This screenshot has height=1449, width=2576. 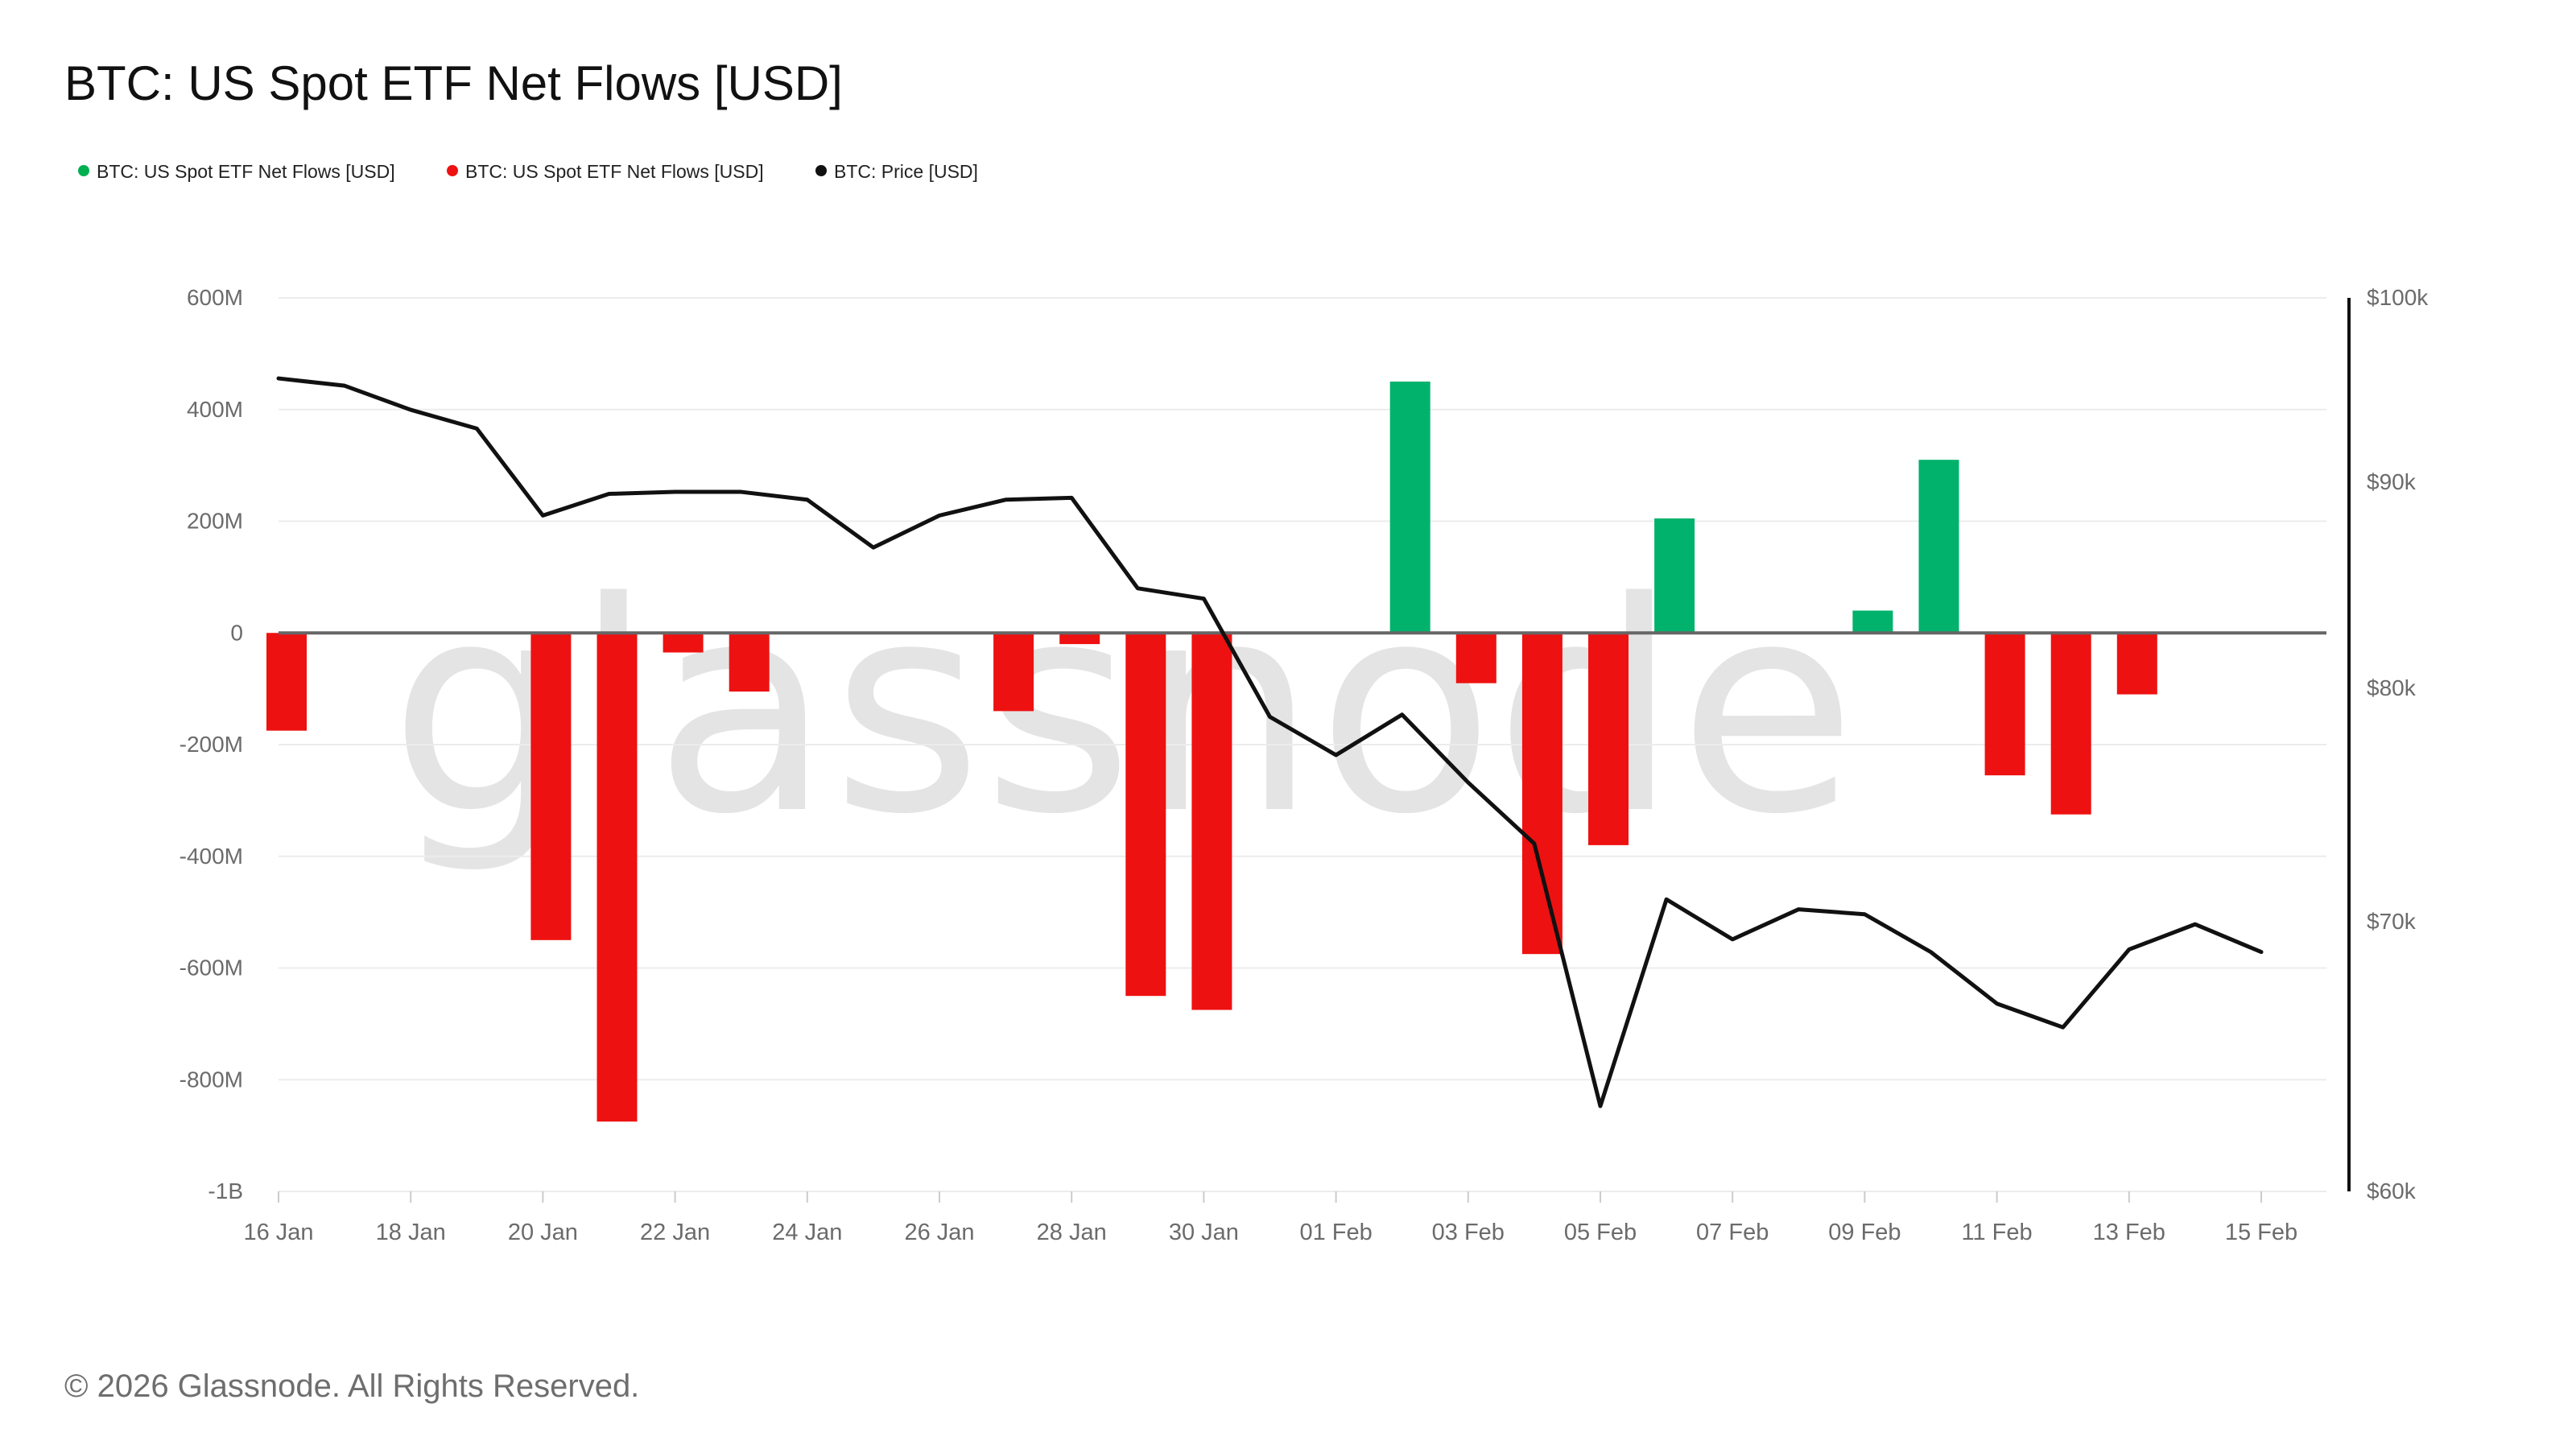 What do you see at coordinates (83, 170) in the screenshot?
I see `legend-marker-inflow` at bounding box center [83, 170].